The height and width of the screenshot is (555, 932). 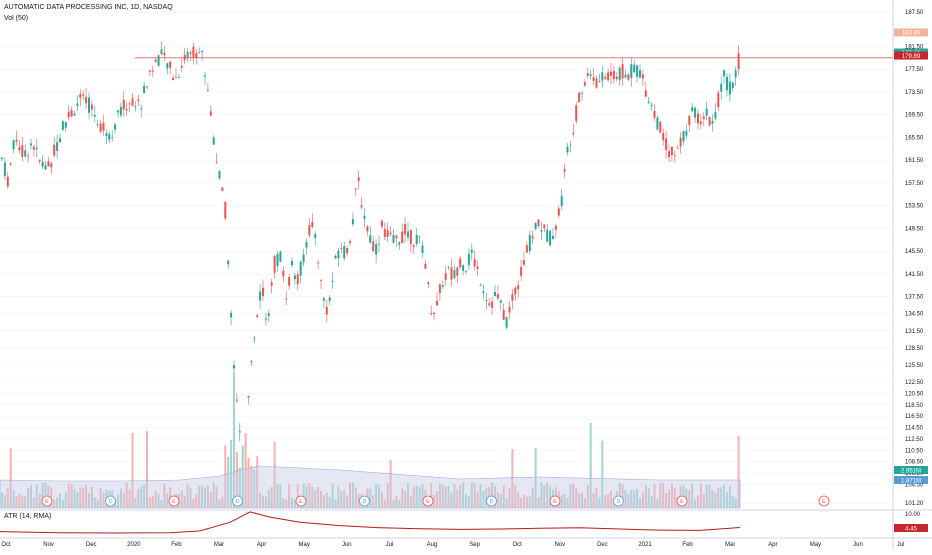 I want to click on event-marker-label: D, so click(x=238, y=502).